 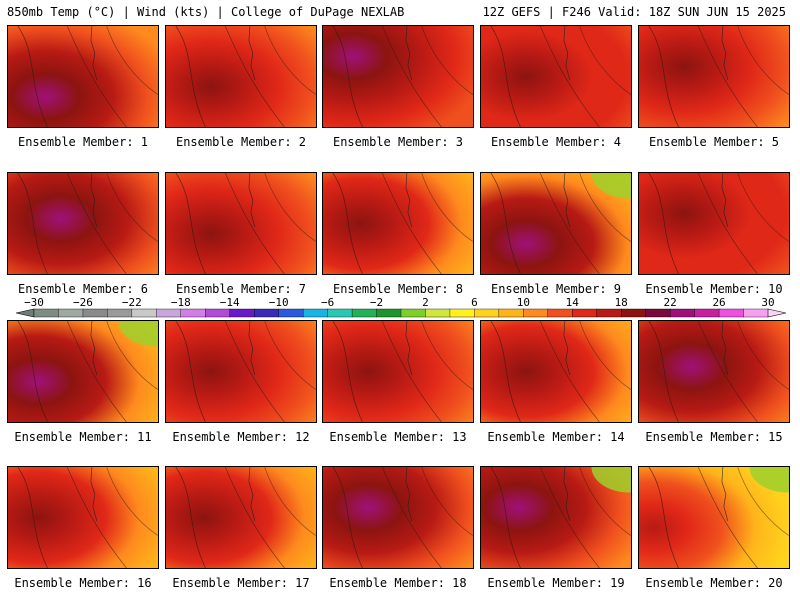 What do you see at coordinates (83, 142) in the screenshot?
I see `member-label: Ensemble Member: 1` at bounding box center [83, 142].